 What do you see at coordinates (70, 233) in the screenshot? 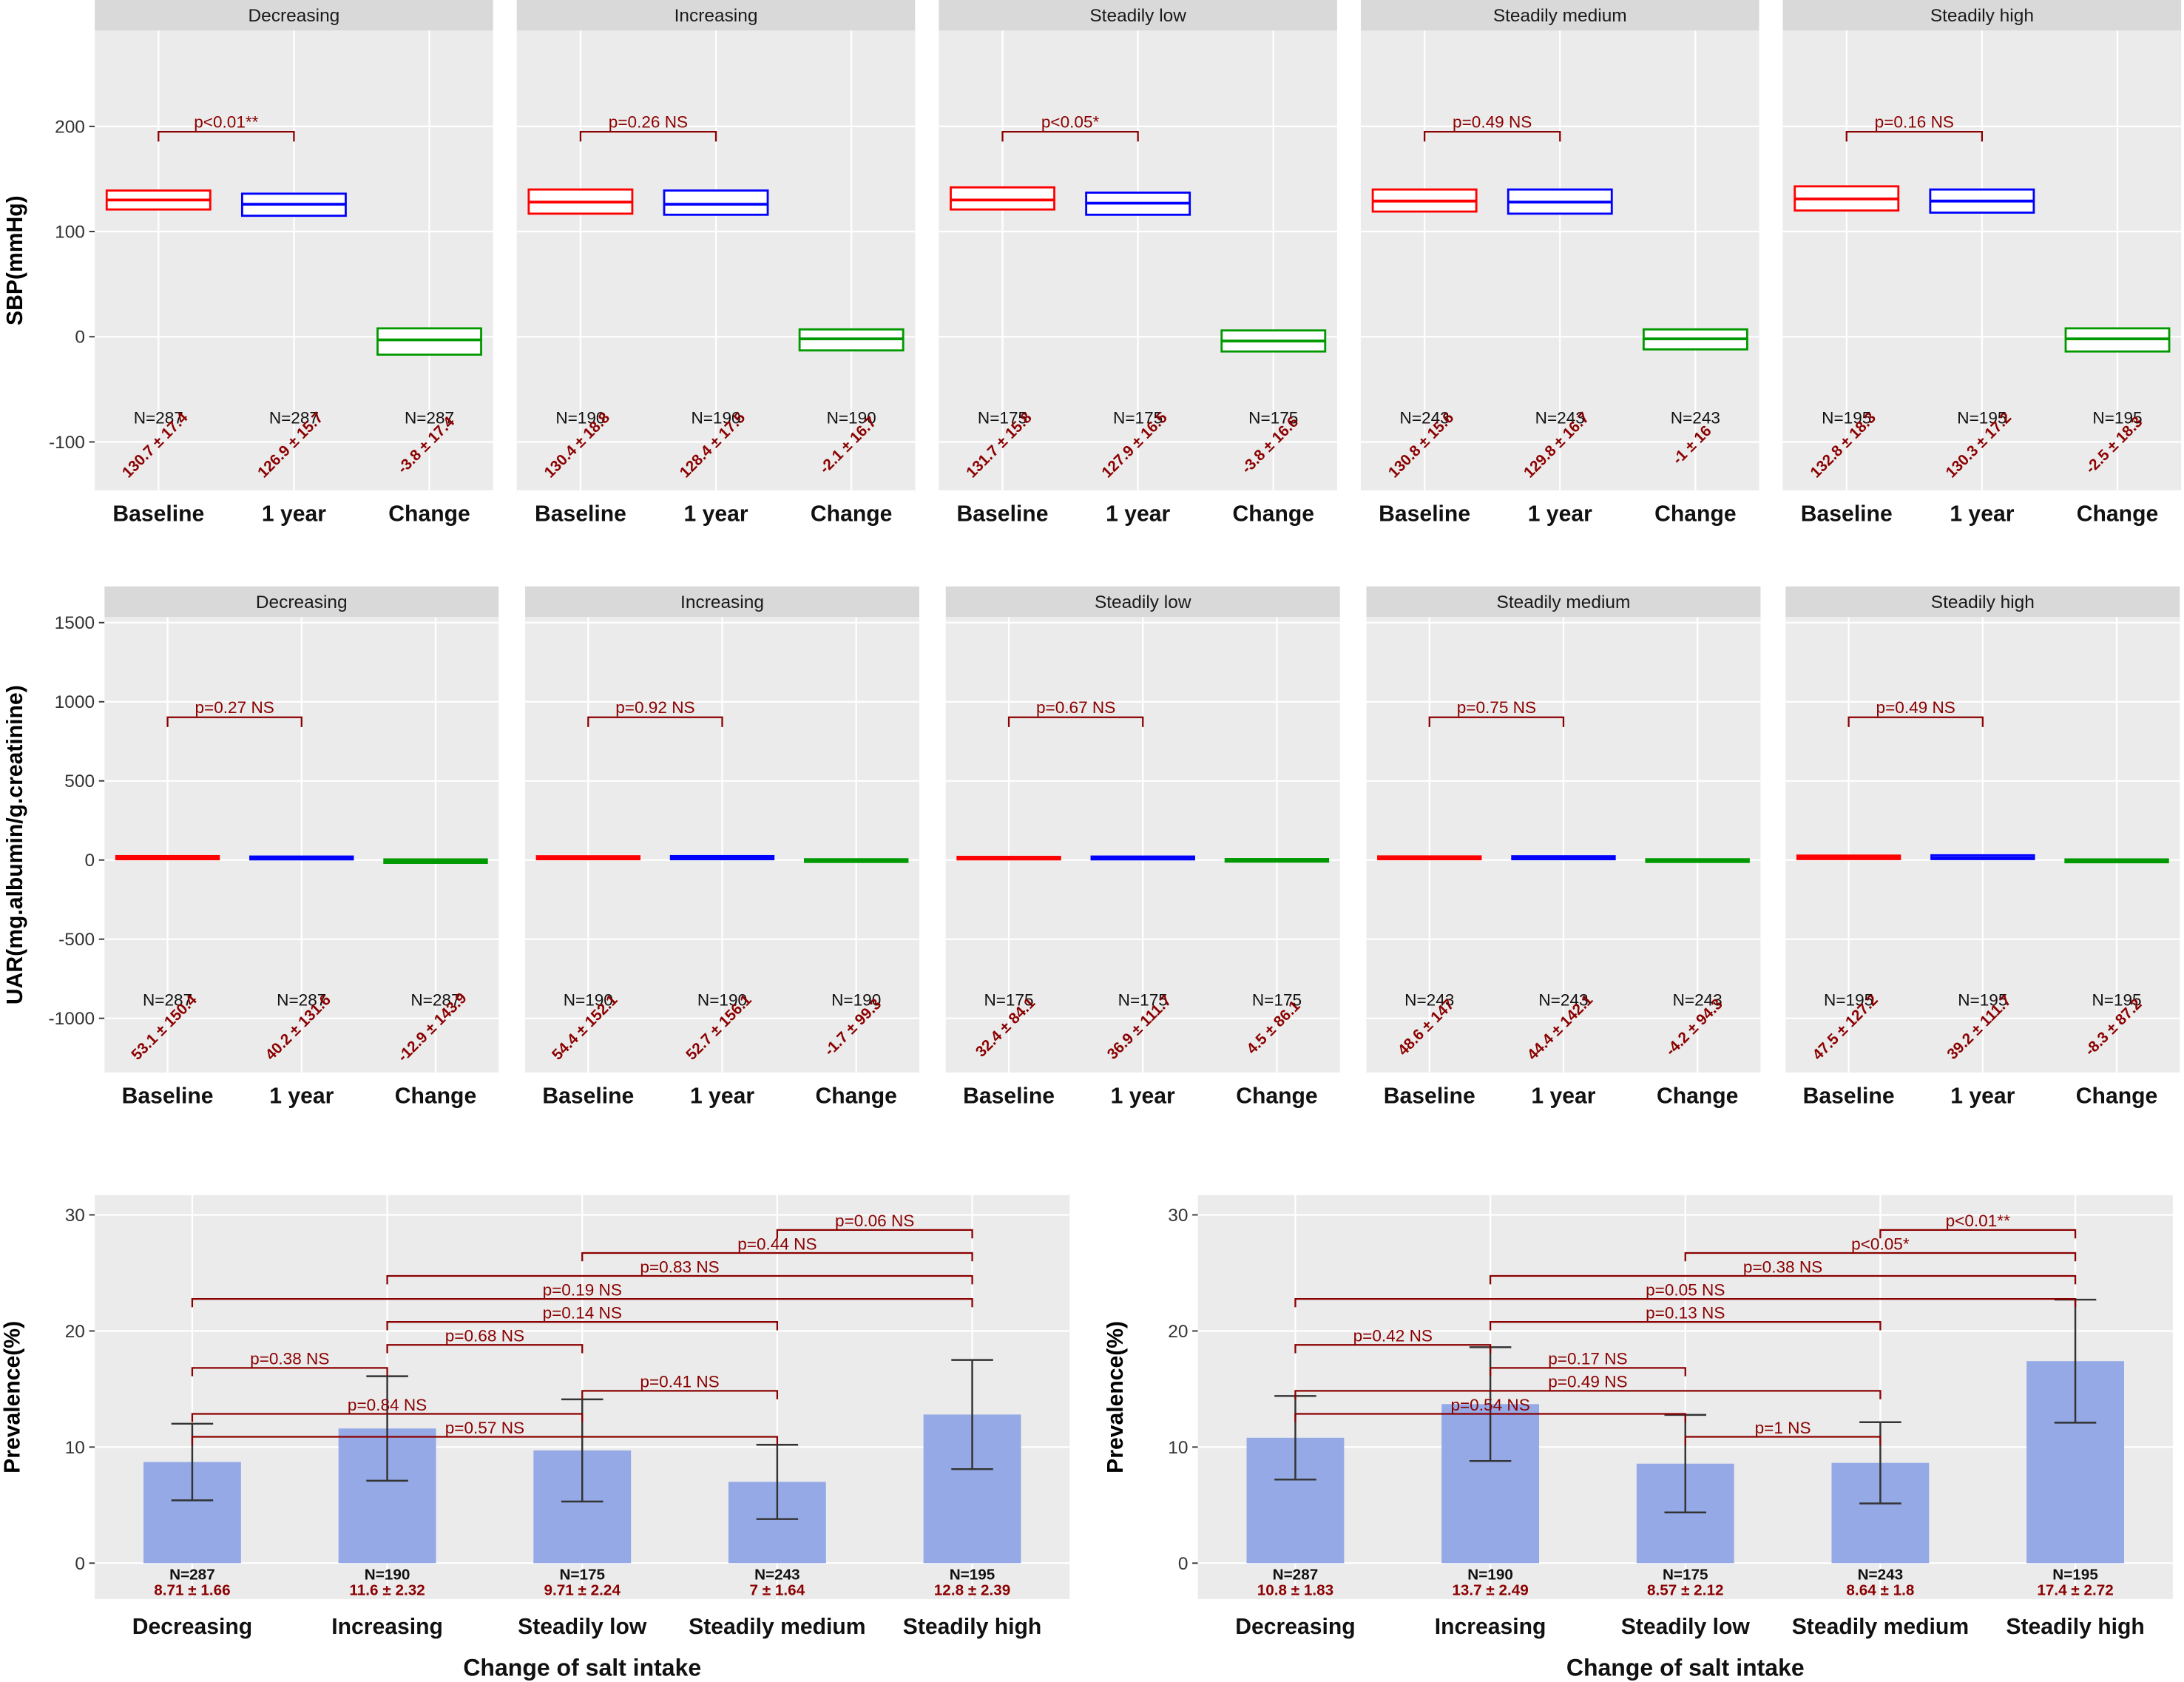
I see `y-tick-label: 100` at bounding box center [70, 233].